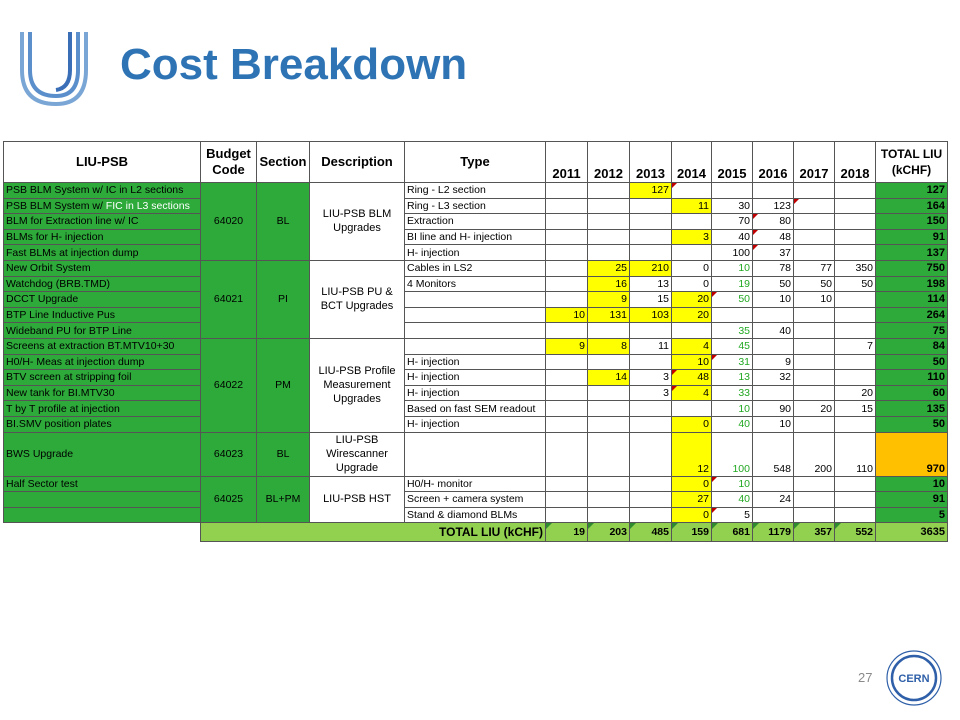 The width and height of the screenshot is (960, 720). Describe the element at coordinates (357, 299) in the screenshot. I see `description-cell: LIU-PSB PU & BCT Upgrades` at that location.